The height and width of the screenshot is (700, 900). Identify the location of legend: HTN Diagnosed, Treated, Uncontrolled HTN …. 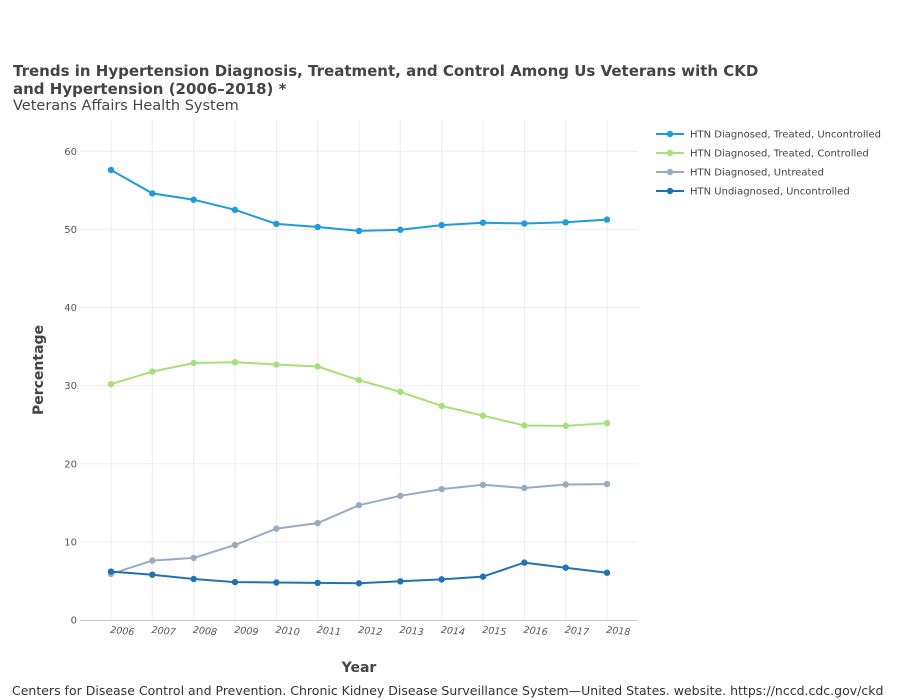
(768, 164).